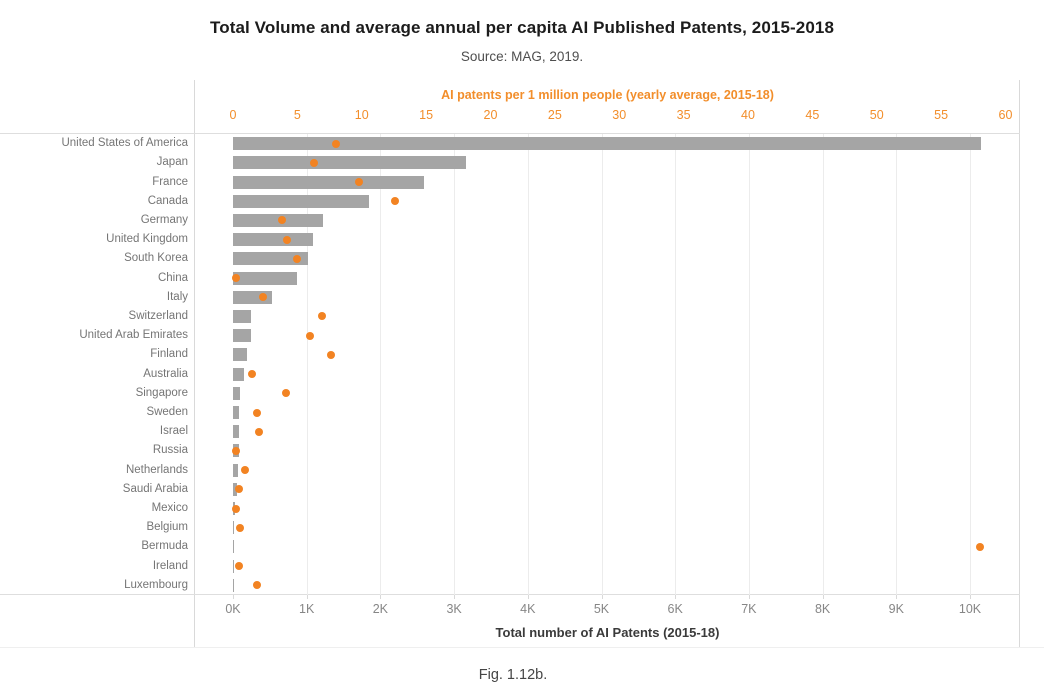  Describe the element at coordinates (812, 115) in the screenshot. I see `top-axis-tick: 45` at that location.